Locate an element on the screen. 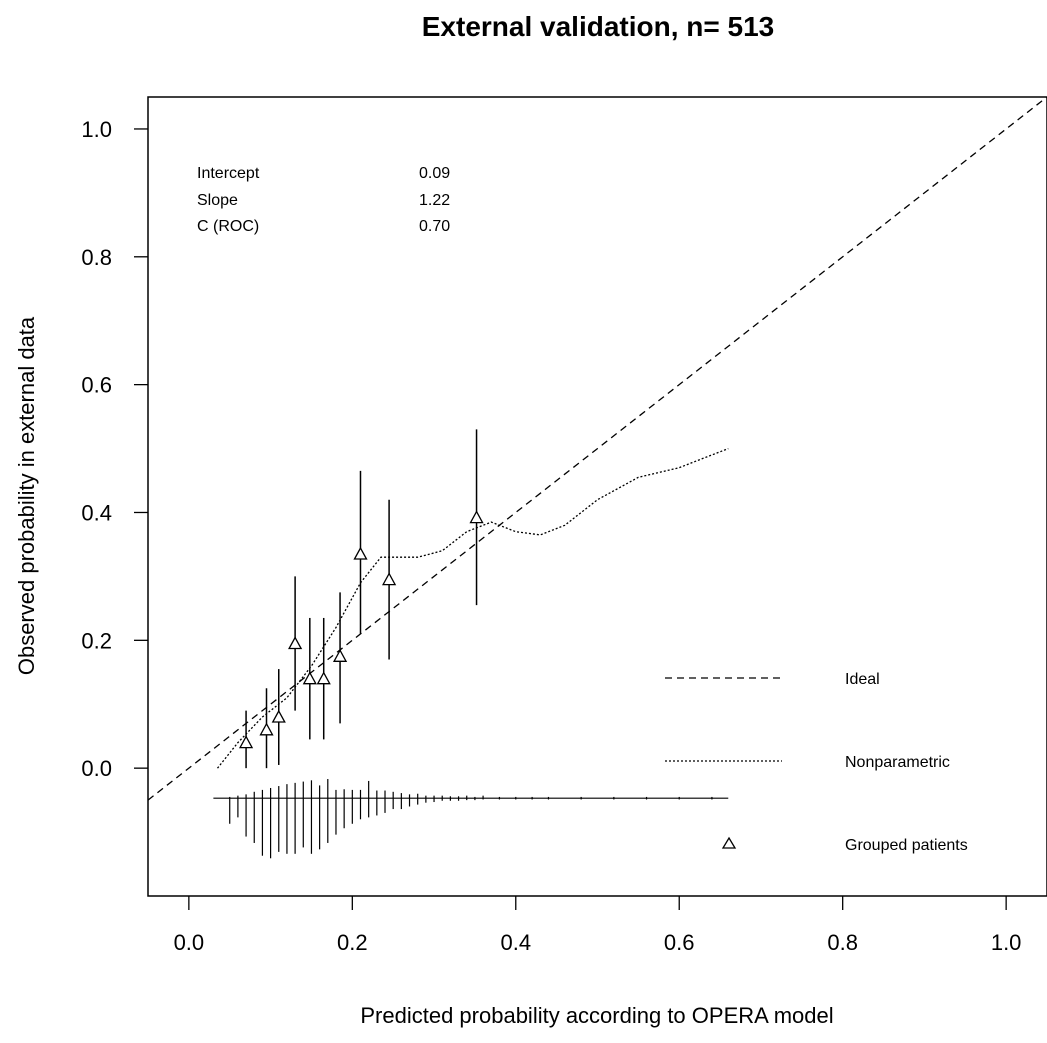 The image size is (1047, 1043). legend-ideal-label: Ideal is located at coordinates (862, 679).